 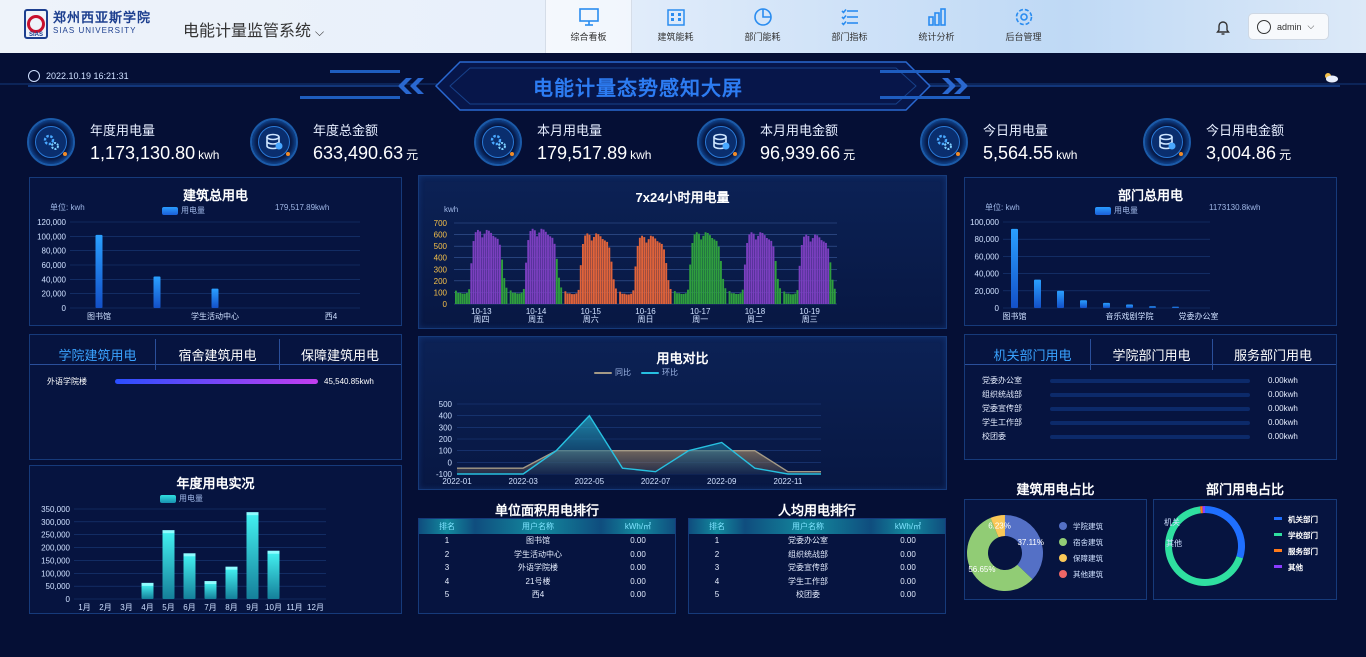 I want to click on tab-support-buildings: 保障建筑用电, so click(x=339, y=355).